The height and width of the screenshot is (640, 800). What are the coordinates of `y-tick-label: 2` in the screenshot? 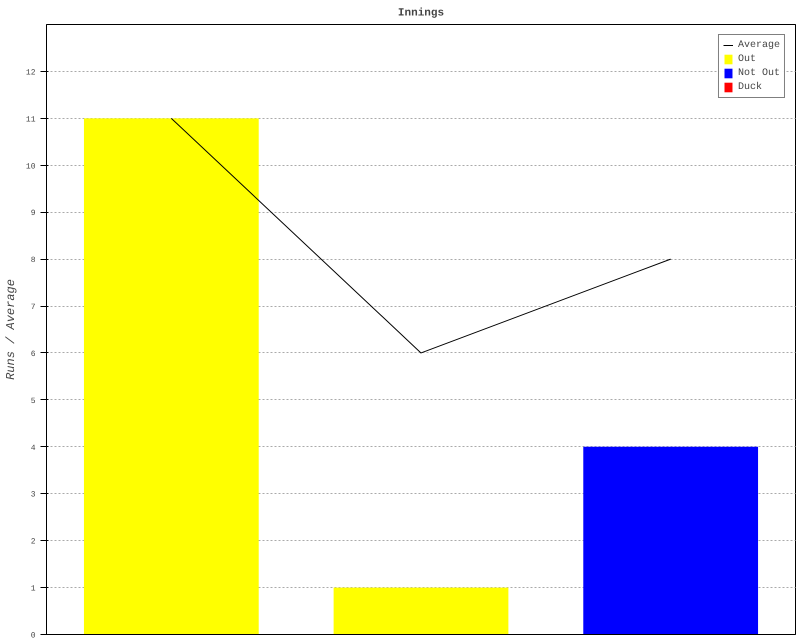 It's located at (33, 542).